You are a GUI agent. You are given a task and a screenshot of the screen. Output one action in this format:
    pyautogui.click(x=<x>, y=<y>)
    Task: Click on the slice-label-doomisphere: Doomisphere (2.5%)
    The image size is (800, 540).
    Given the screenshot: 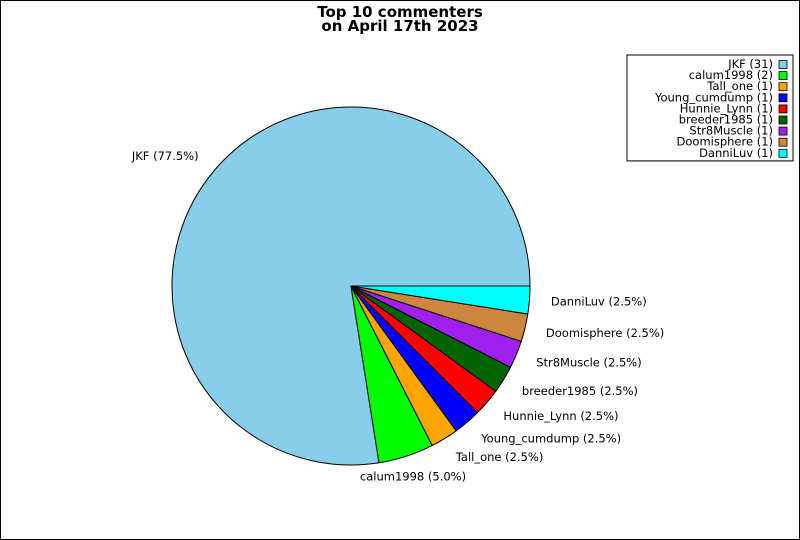 What is the action you would take?
    pyautogui.click(x=605, y=333)
    